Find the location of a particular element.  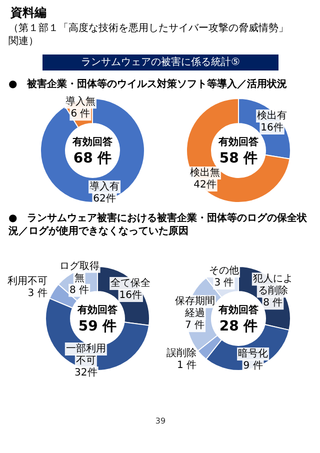

data-label: 1 件 is located at coordinates (186, 366).